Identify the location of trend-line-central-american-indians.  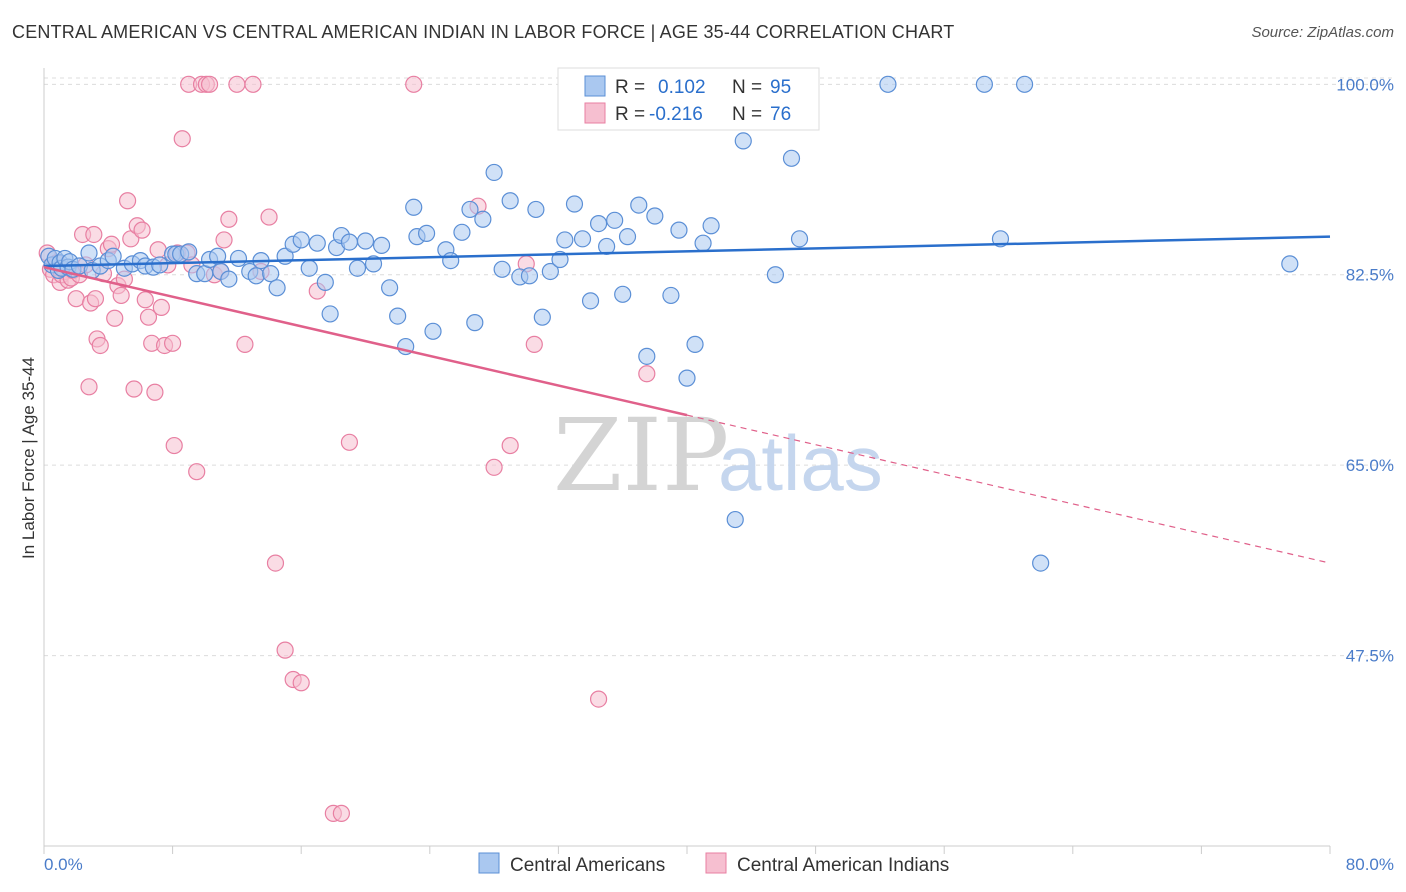
(365, 341).